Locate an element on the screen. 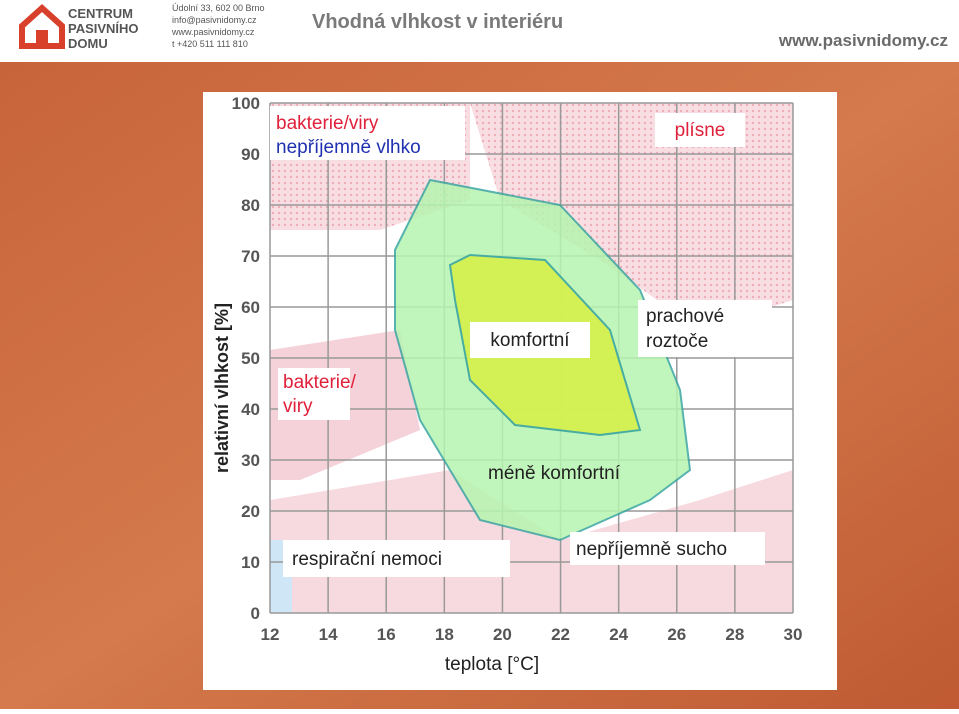 The height and width of the screenshot is (714, 959). zone-label: roztoče is located at coordinates (677, 341).